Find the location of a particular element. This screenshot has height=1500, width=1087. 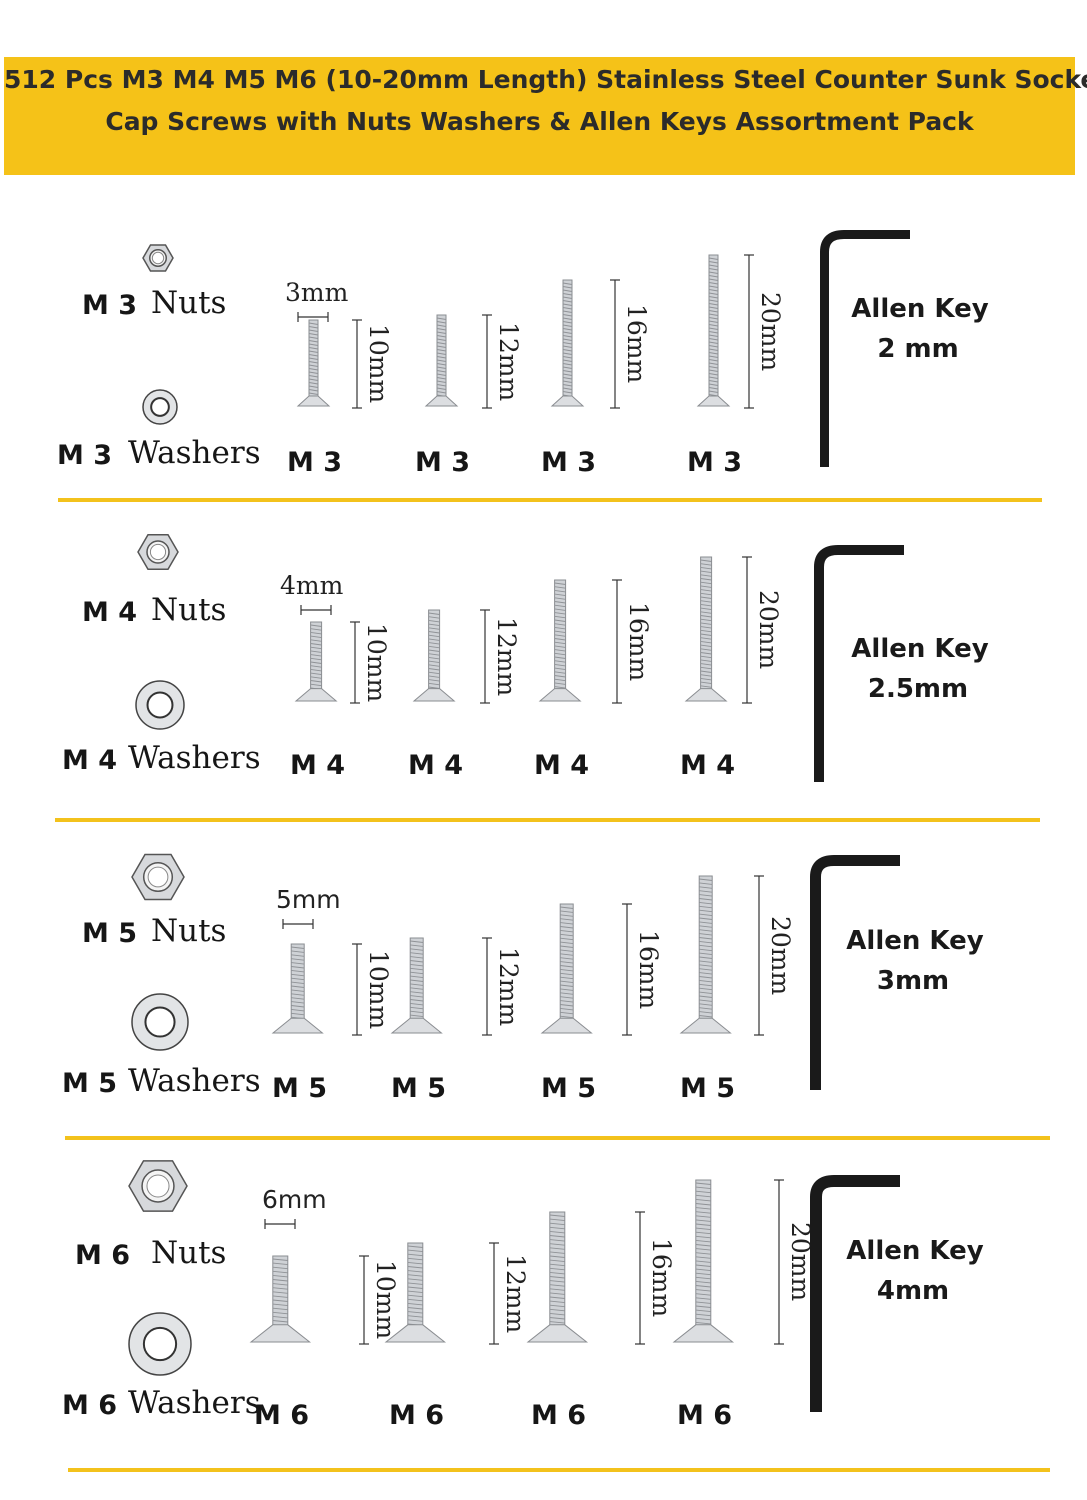

allen-key-size-label: 2 mm is located at coordinates (918, 349).